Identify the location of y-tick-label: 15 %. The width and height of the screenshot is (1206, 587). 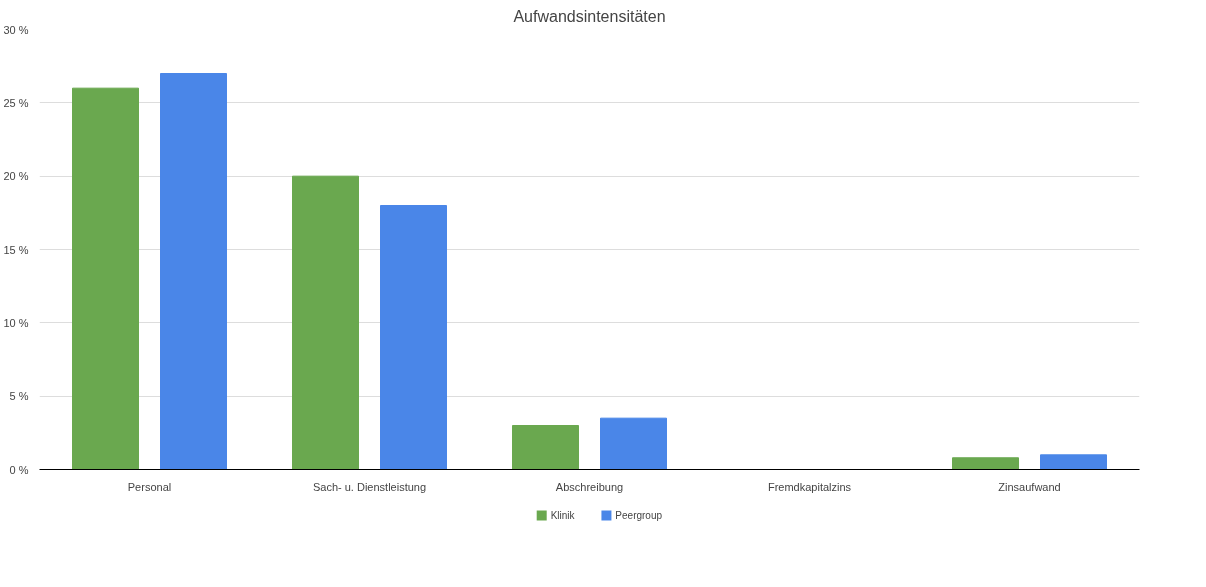
(16, 249).